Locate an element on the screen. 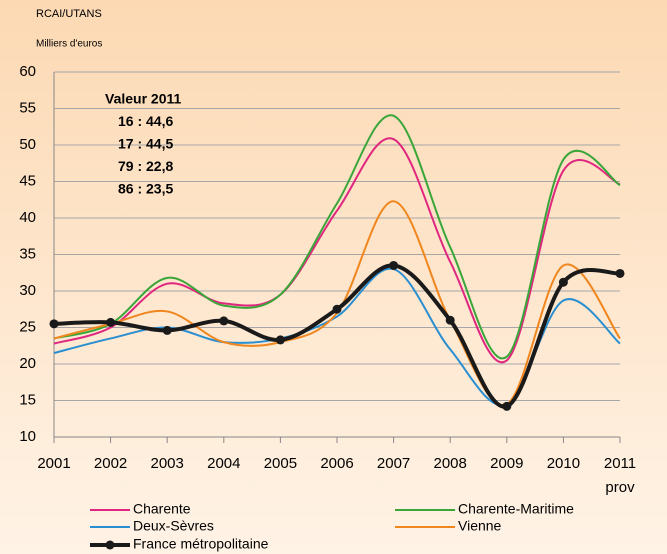  y-tick-label: 15 is located at coordinates (27, 399).